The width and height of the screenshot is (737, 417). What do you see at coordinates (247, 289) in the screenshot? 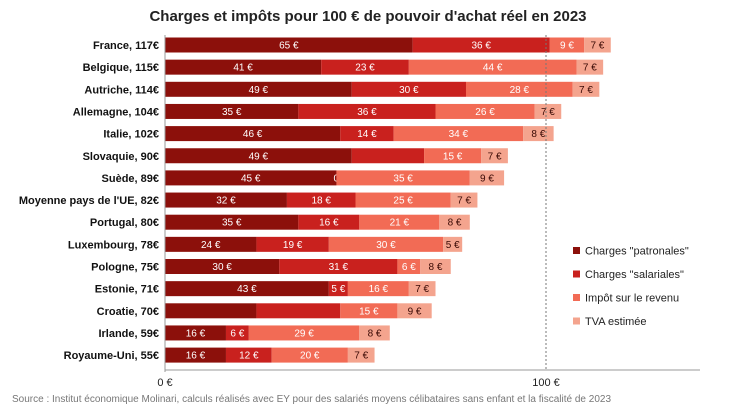
I see `data-label: 43 €` at bounding box center [247, 289].